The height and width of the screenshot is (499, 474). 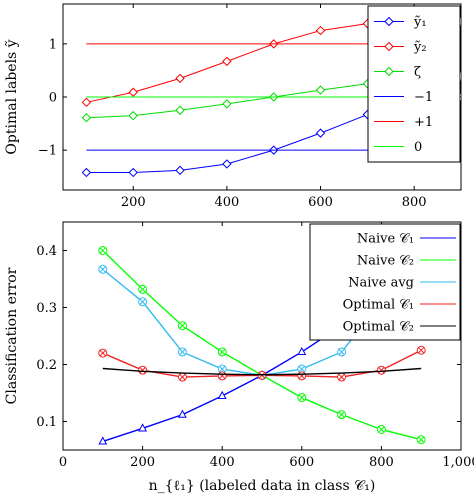 I want to click on y-tick-label: 0, so click(x=53, y=98).